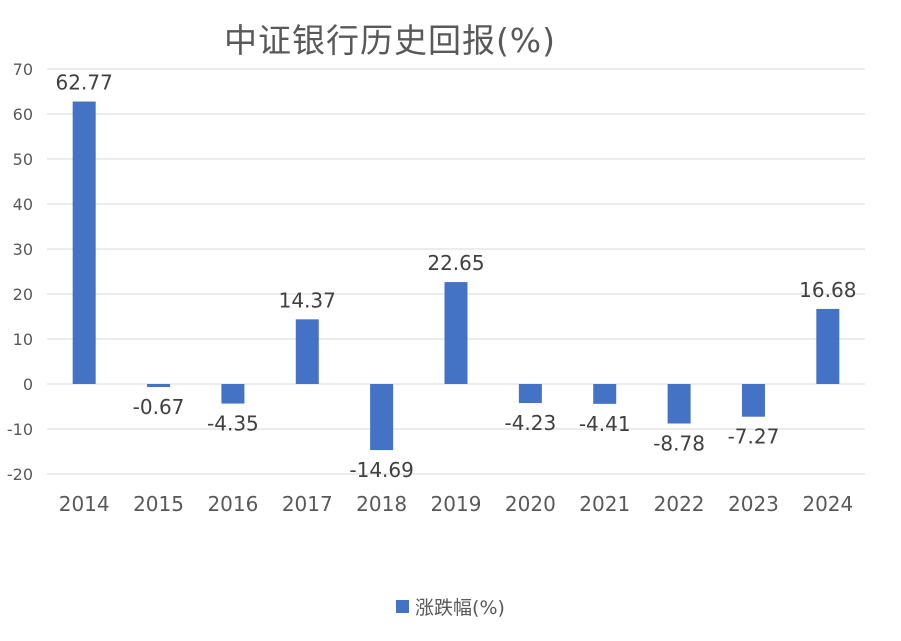 This screenshot has width=901, height=641. What do you see at coordinates (456, 504) in the screenshot?
I see `x-tick-label: 2019` at bounding box center [456, 504].